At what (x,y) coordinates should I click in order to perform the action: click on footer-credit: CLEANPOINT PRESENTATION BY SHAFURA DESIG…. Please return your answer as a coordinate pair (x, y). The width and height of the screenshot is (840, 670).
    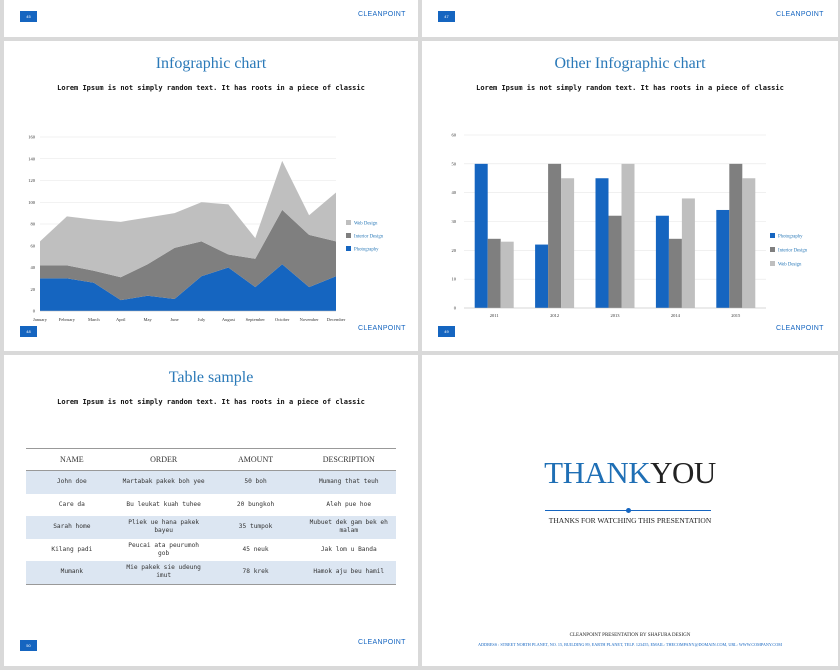
    Looking at the image, I should click on (630, 635).